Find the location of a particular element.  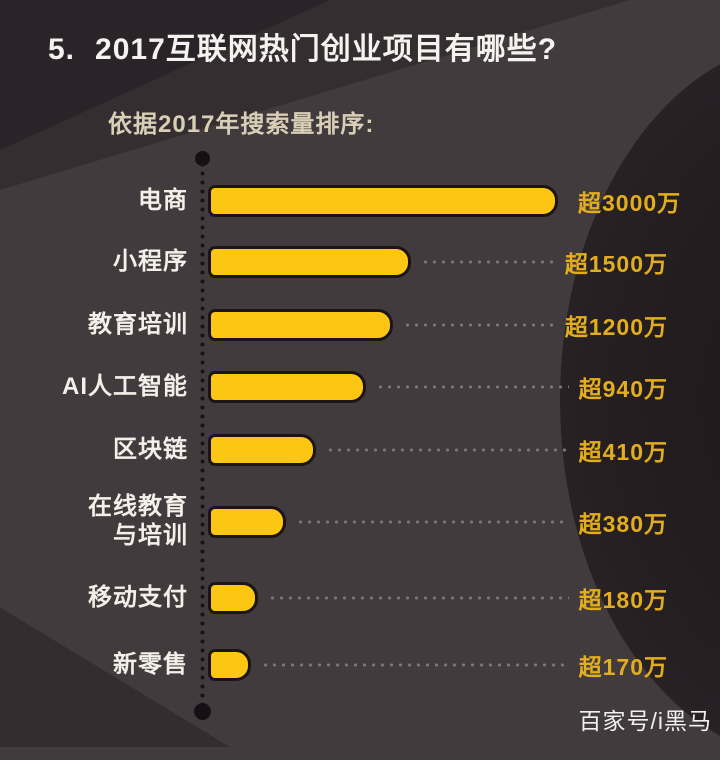

chart-row: 电商 超3000万 is located at coordinates (360, 201).